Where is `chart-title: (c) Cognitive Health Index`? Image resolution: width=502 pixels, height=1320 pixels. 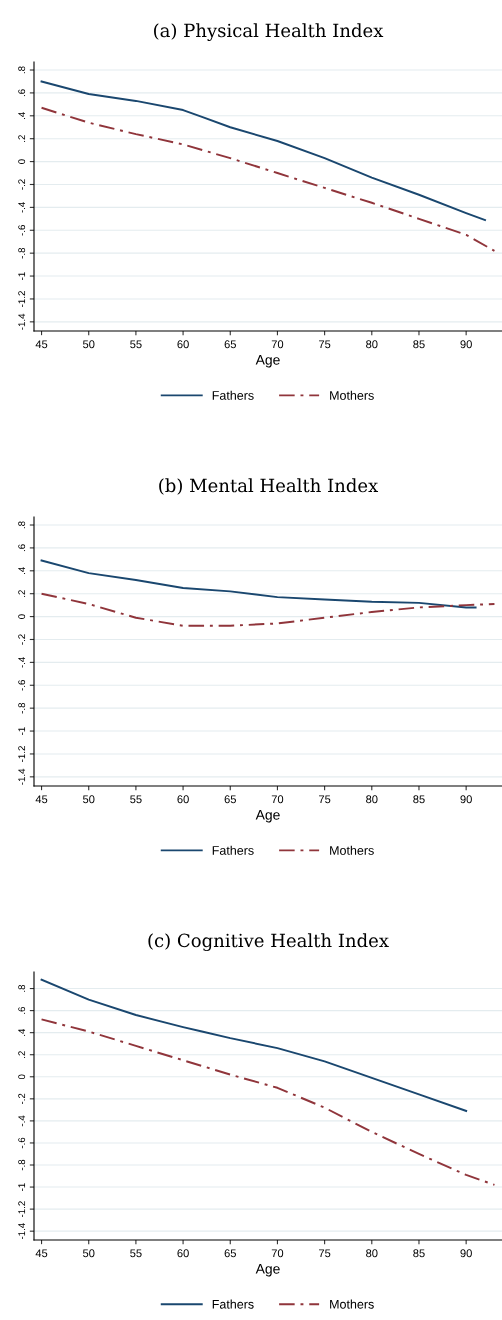
chart-title: (c) Cognitive Health Index is located at coordinates (268, 942).